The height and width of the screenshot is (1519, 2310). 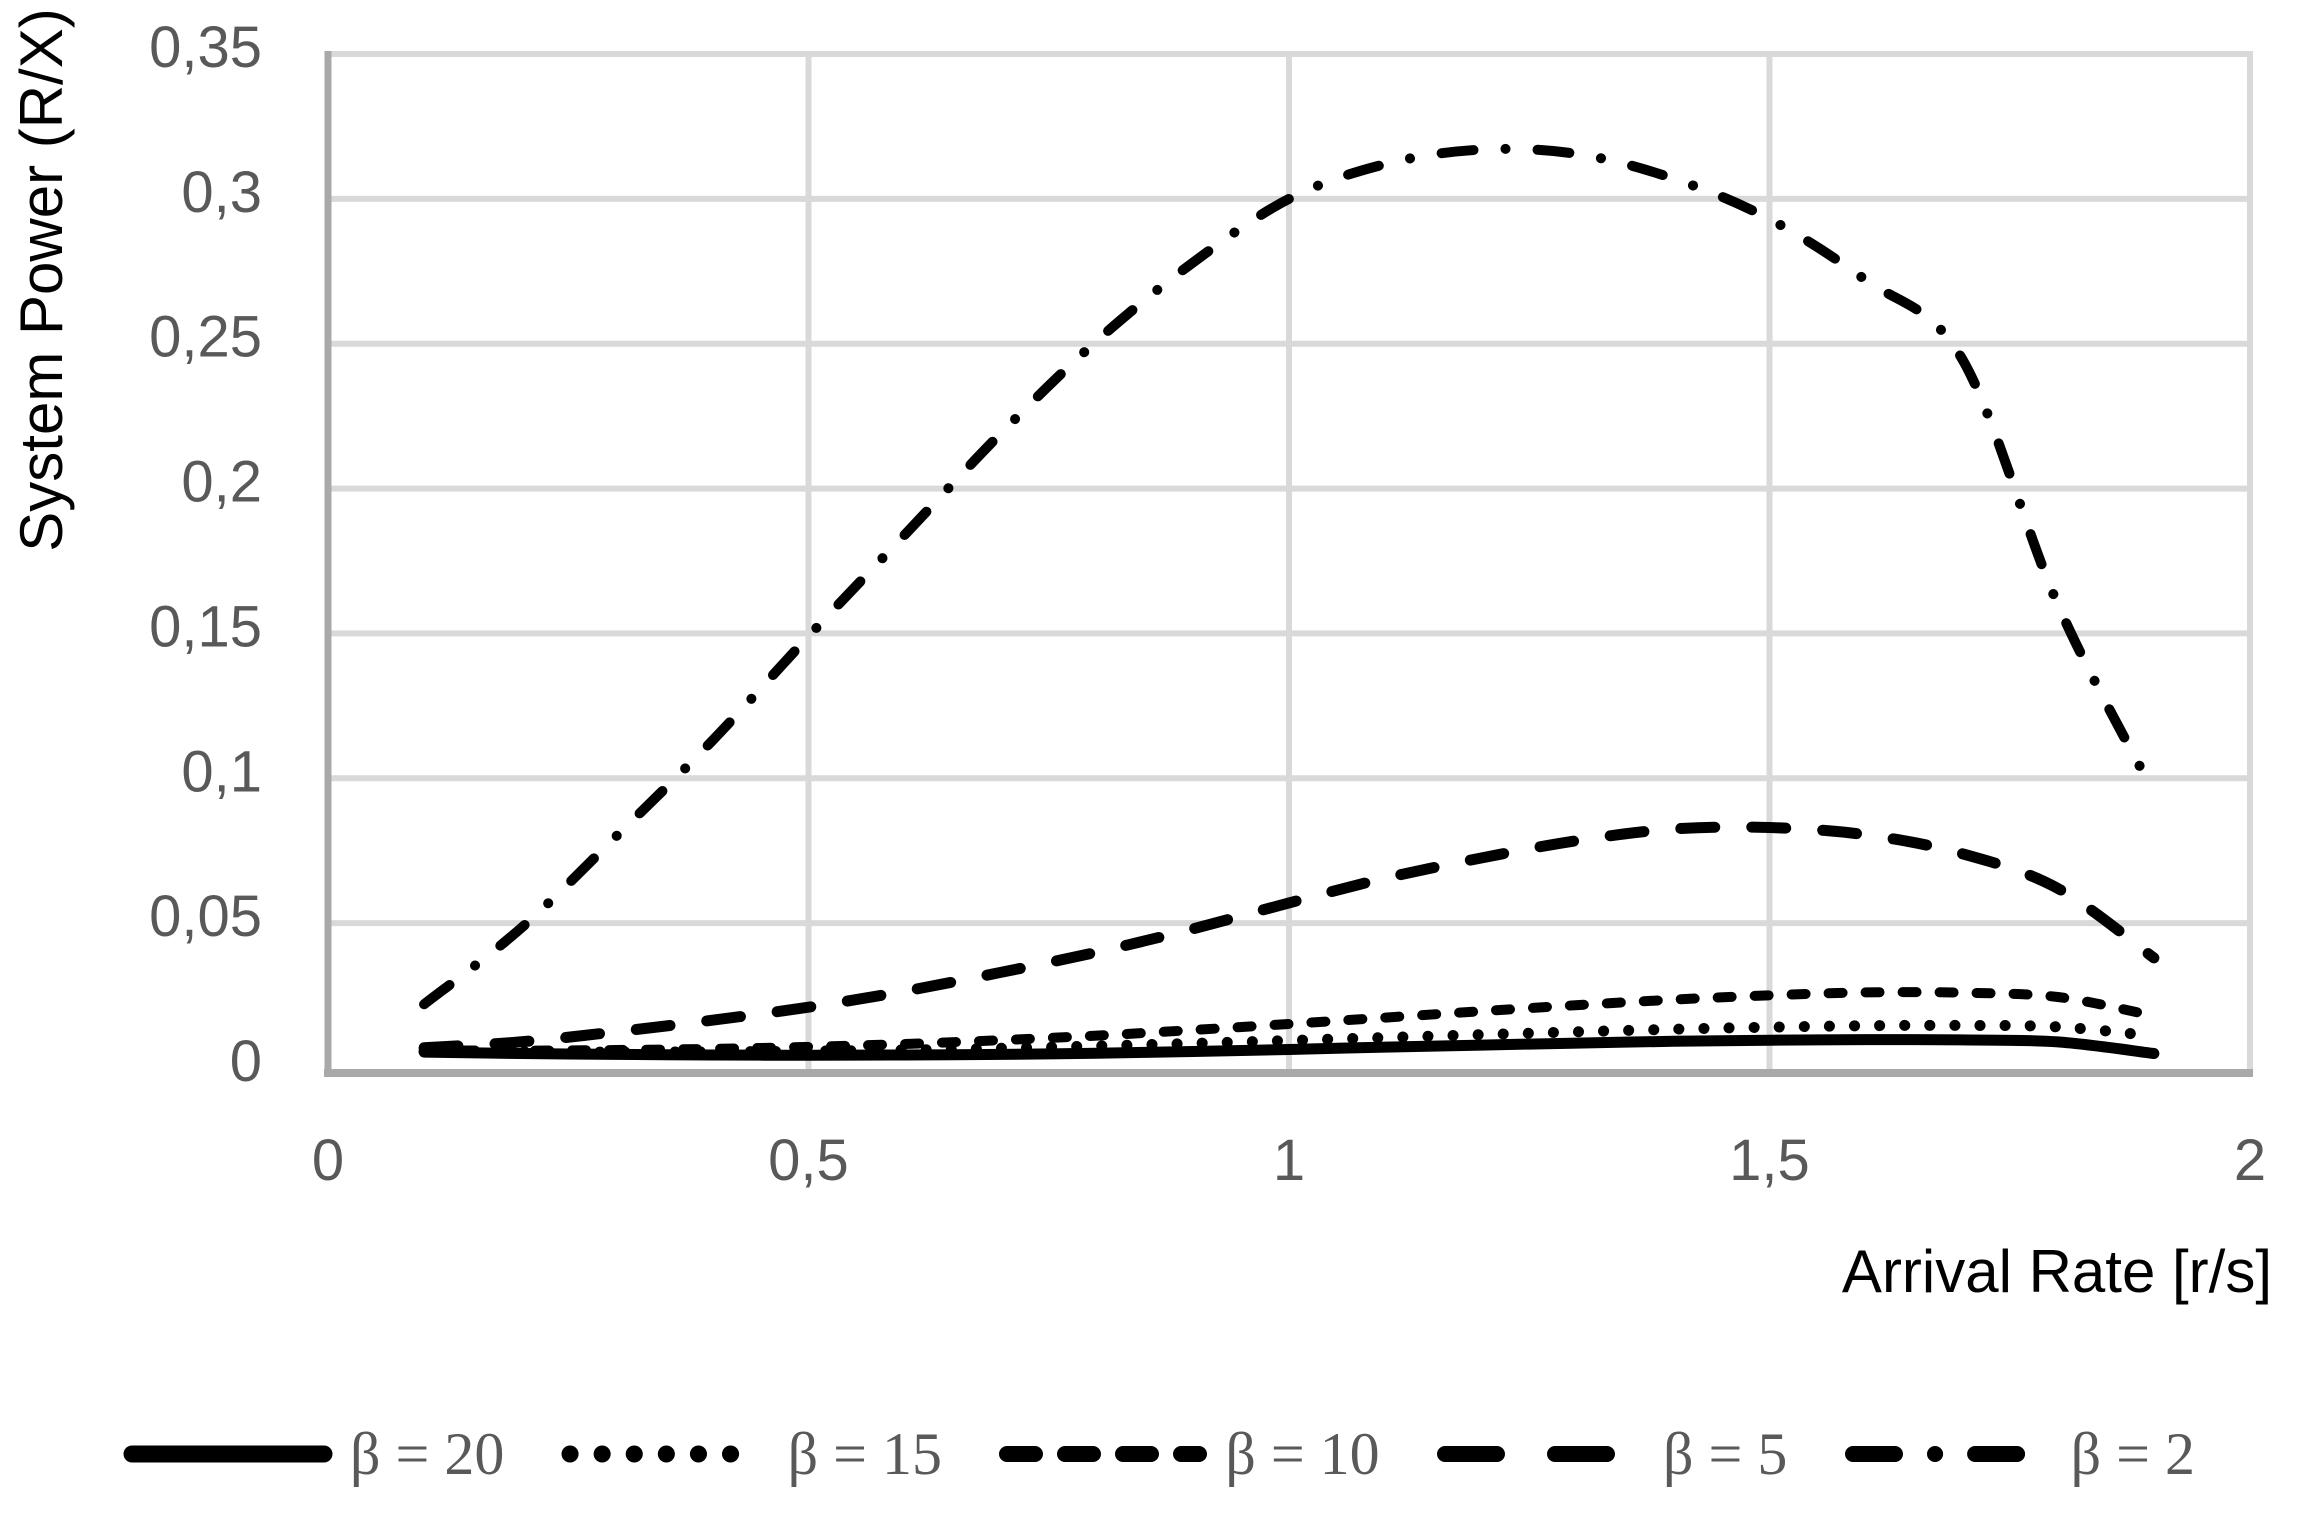 What do you see at coordinates (221, 192) in the screenshot?
I see `y-tick-label: 0,3` at bounding box center [221, 192].